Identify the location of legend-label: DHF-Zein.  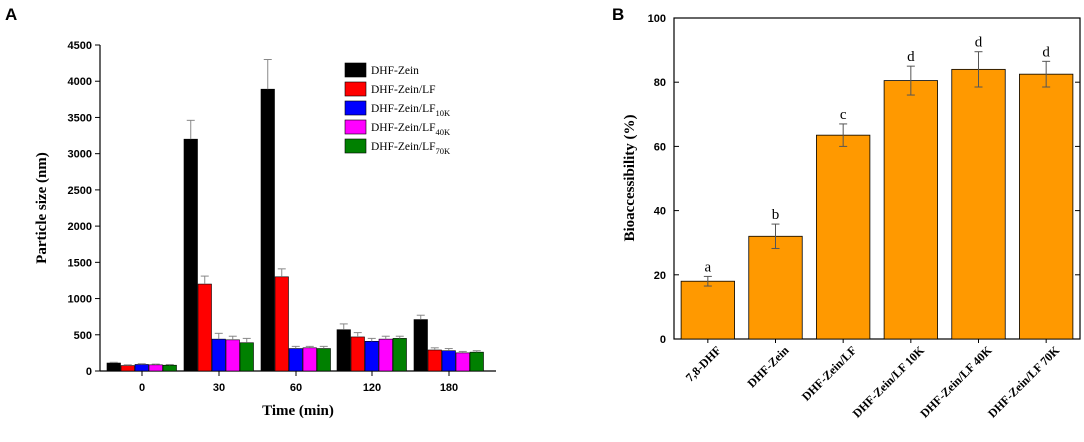
(395, 71).